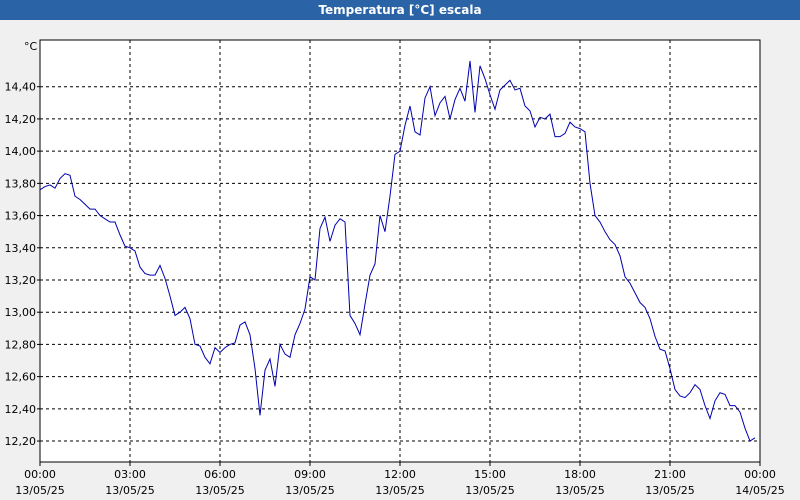  What do you see at coordinates (21, 119) in the screenshot?
I see `y-tick-label: 14,20` at bounding box center [21, 119].